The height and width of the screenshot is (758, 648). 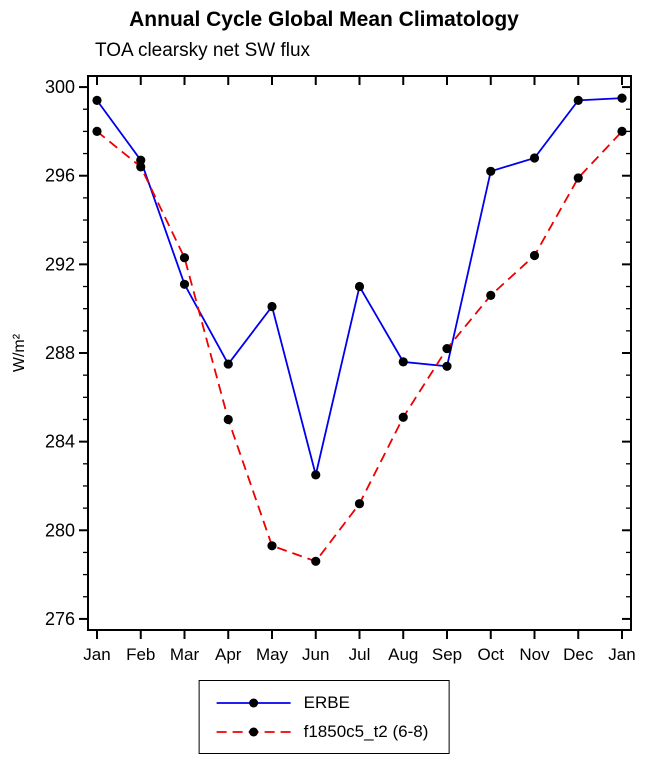 What do you see at coordinates (491, 654) in the screenshot?
I see `svg-text: Oct` at bounding box center [491, 654].